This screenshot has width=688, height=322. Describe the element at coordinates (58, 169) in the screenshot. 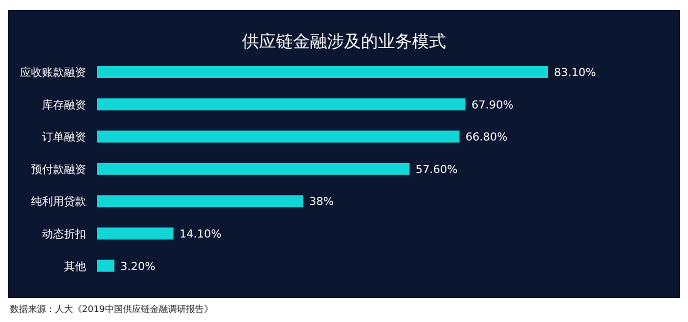

I see `y-tick-label: 预付款融资` at that location.